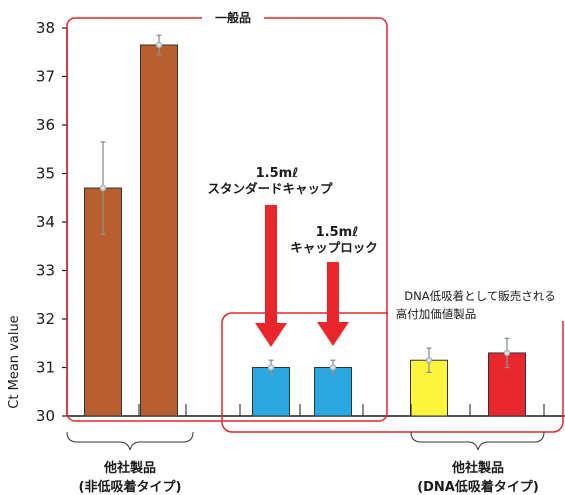 Image resolution: width=565 pixels, height=495 pixels. I want to click on premium-label-line2: 高付加価値製品, so click(436, 314).